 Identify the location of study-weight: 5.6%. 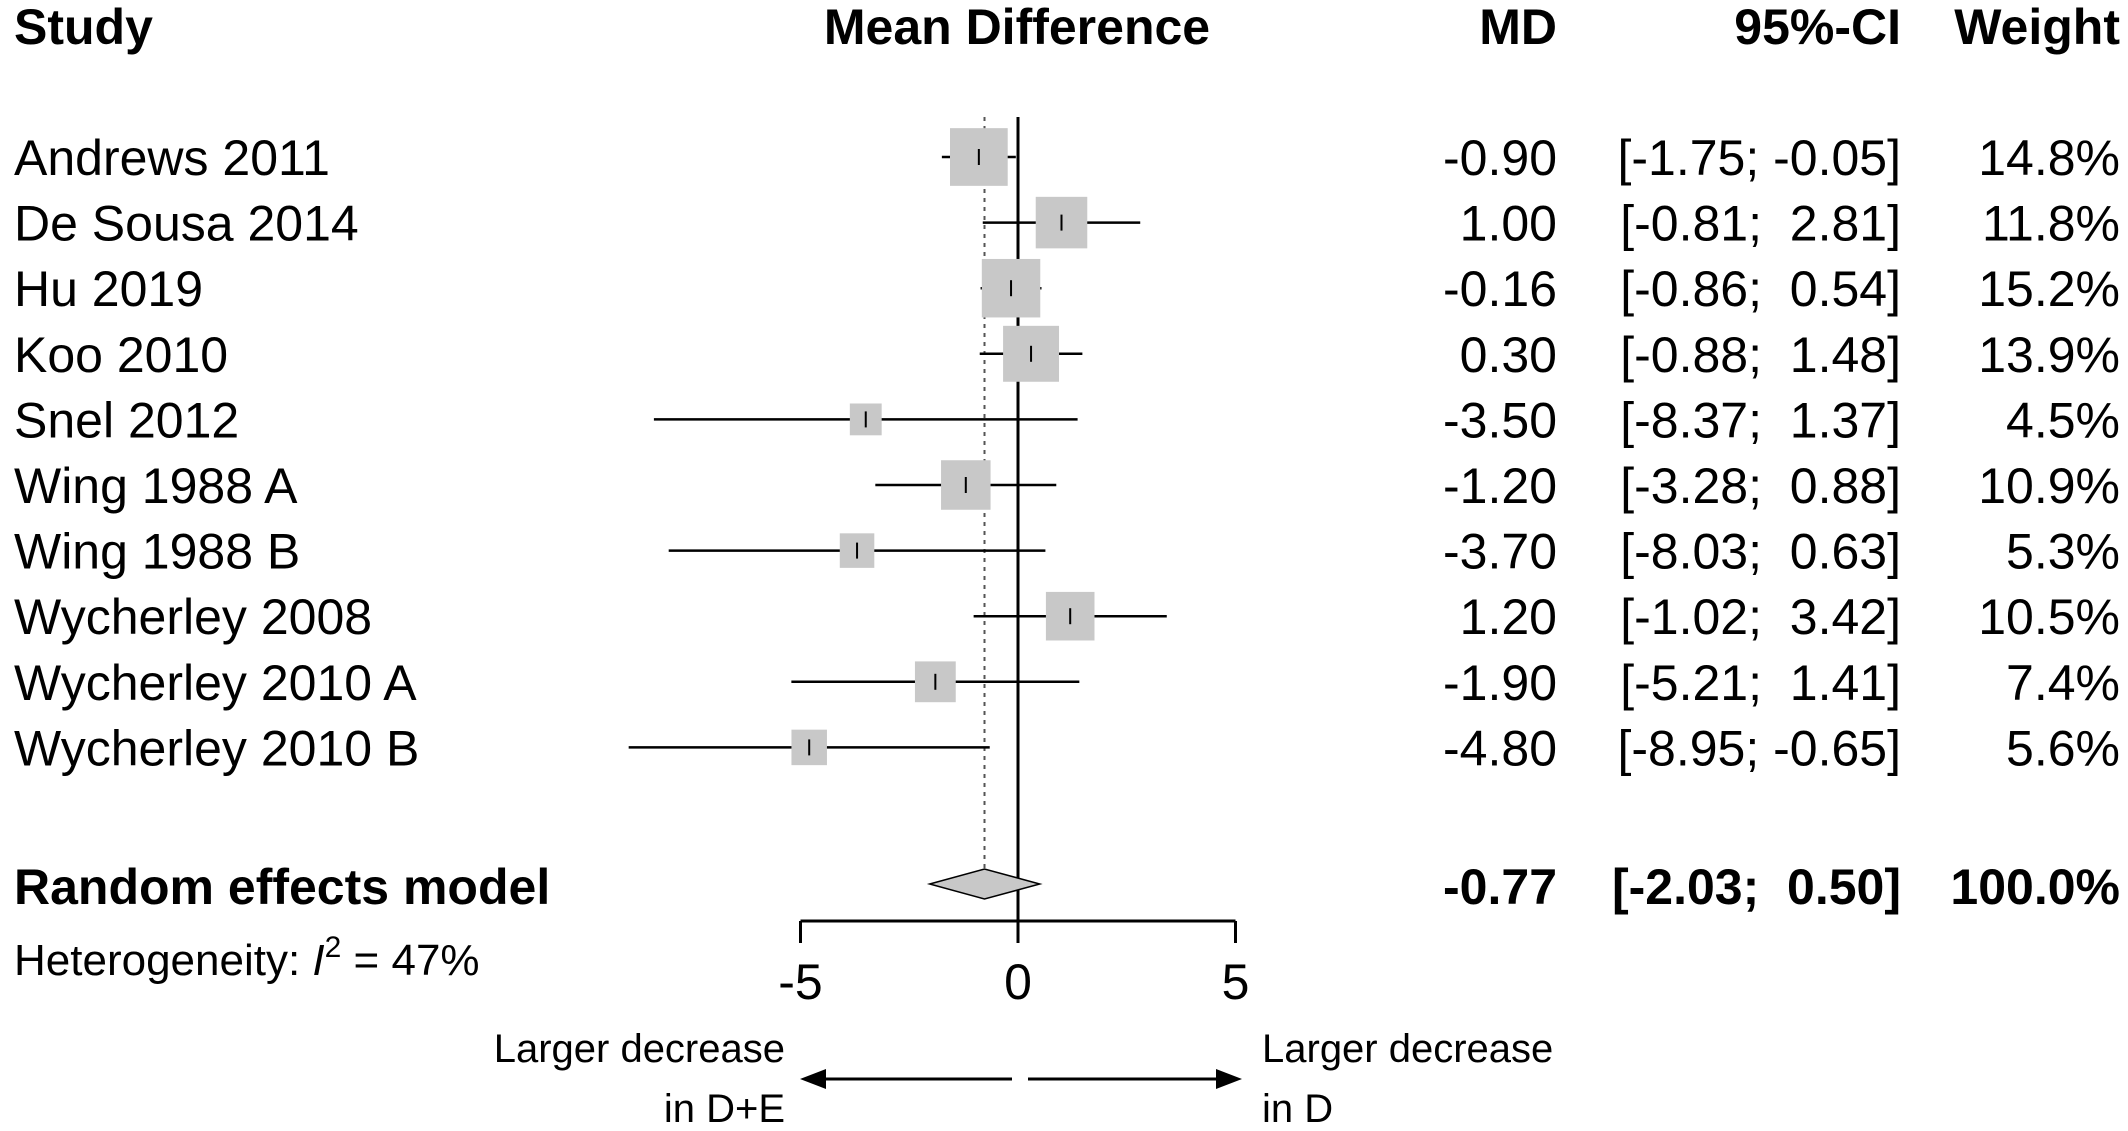
(2063, 748).